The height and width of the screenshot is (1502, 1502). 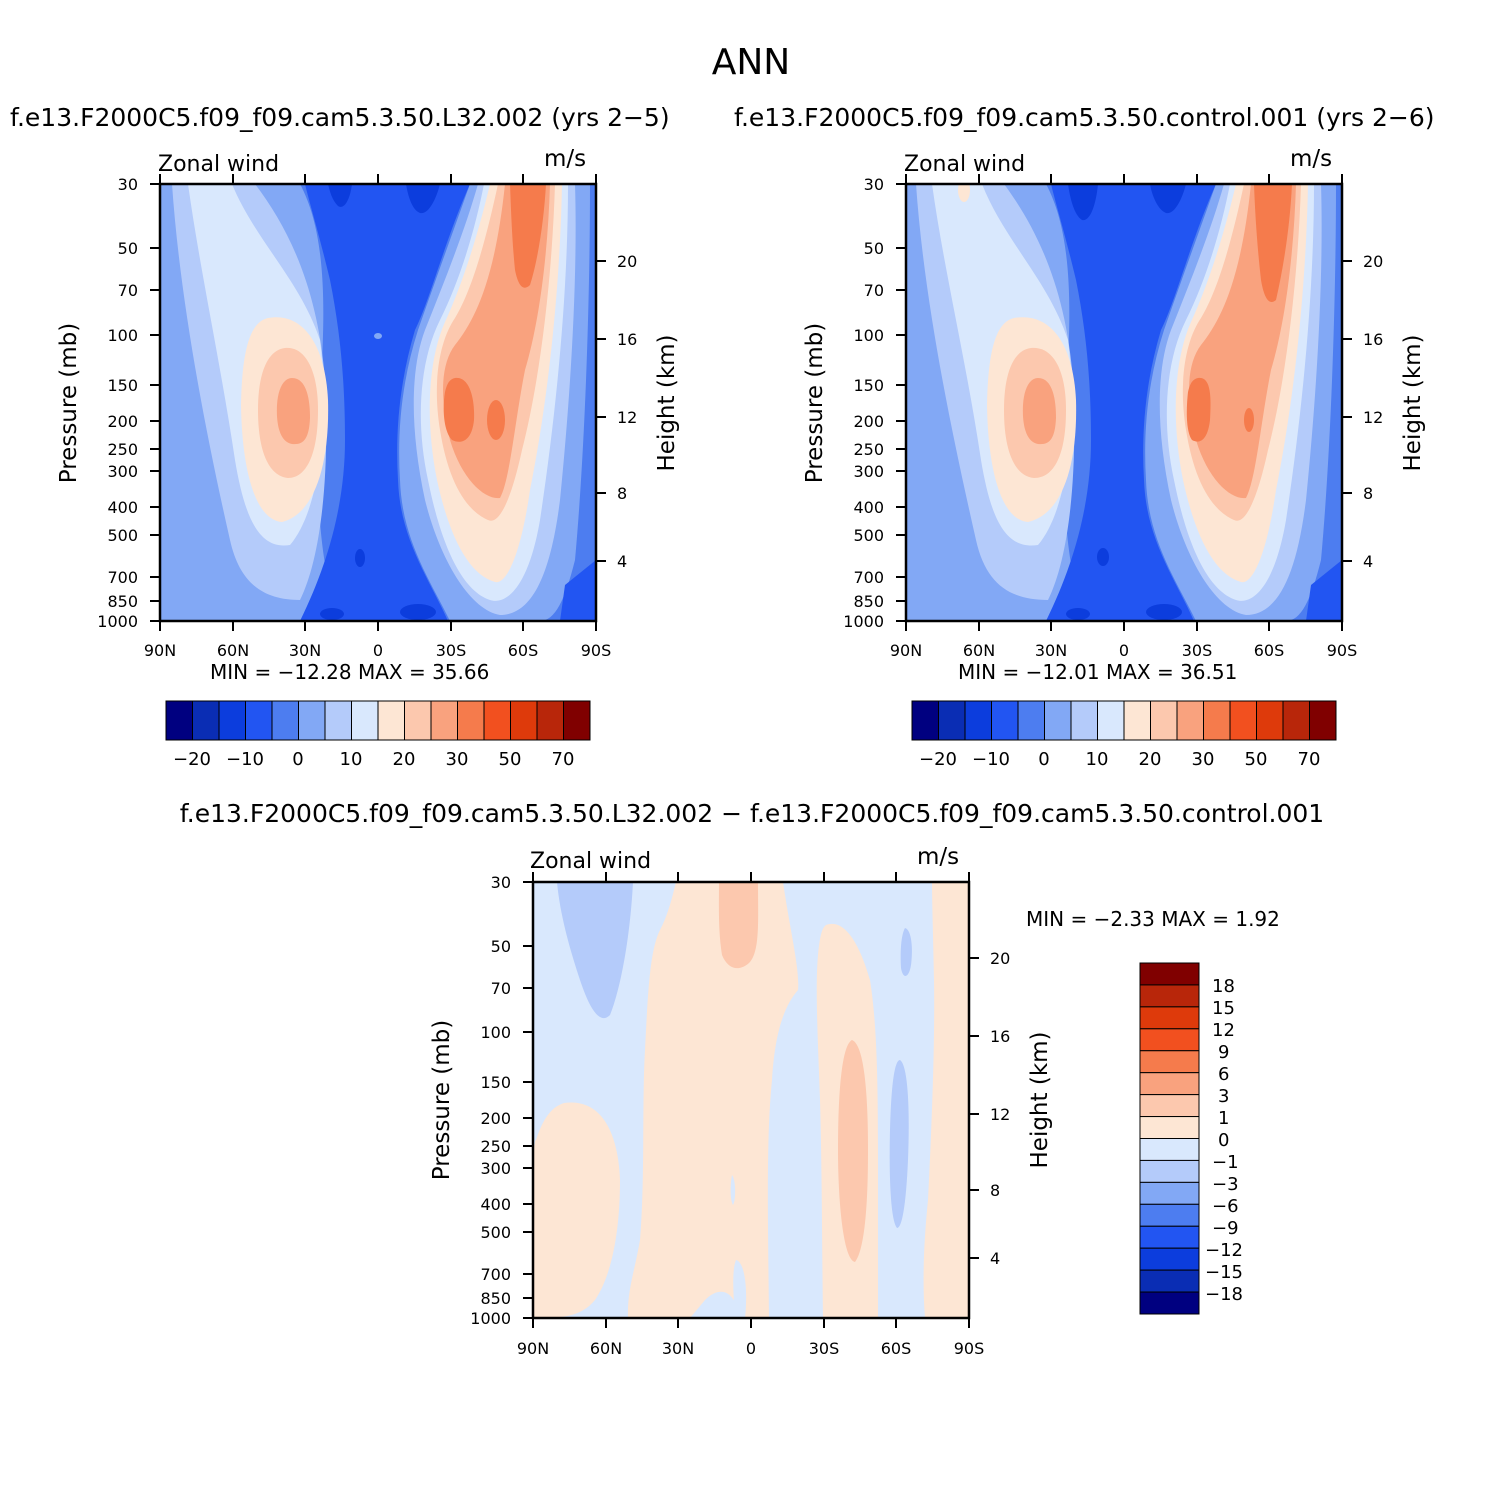 I want to click on colorbar-label: 12, so click(x=1223, y=1030).